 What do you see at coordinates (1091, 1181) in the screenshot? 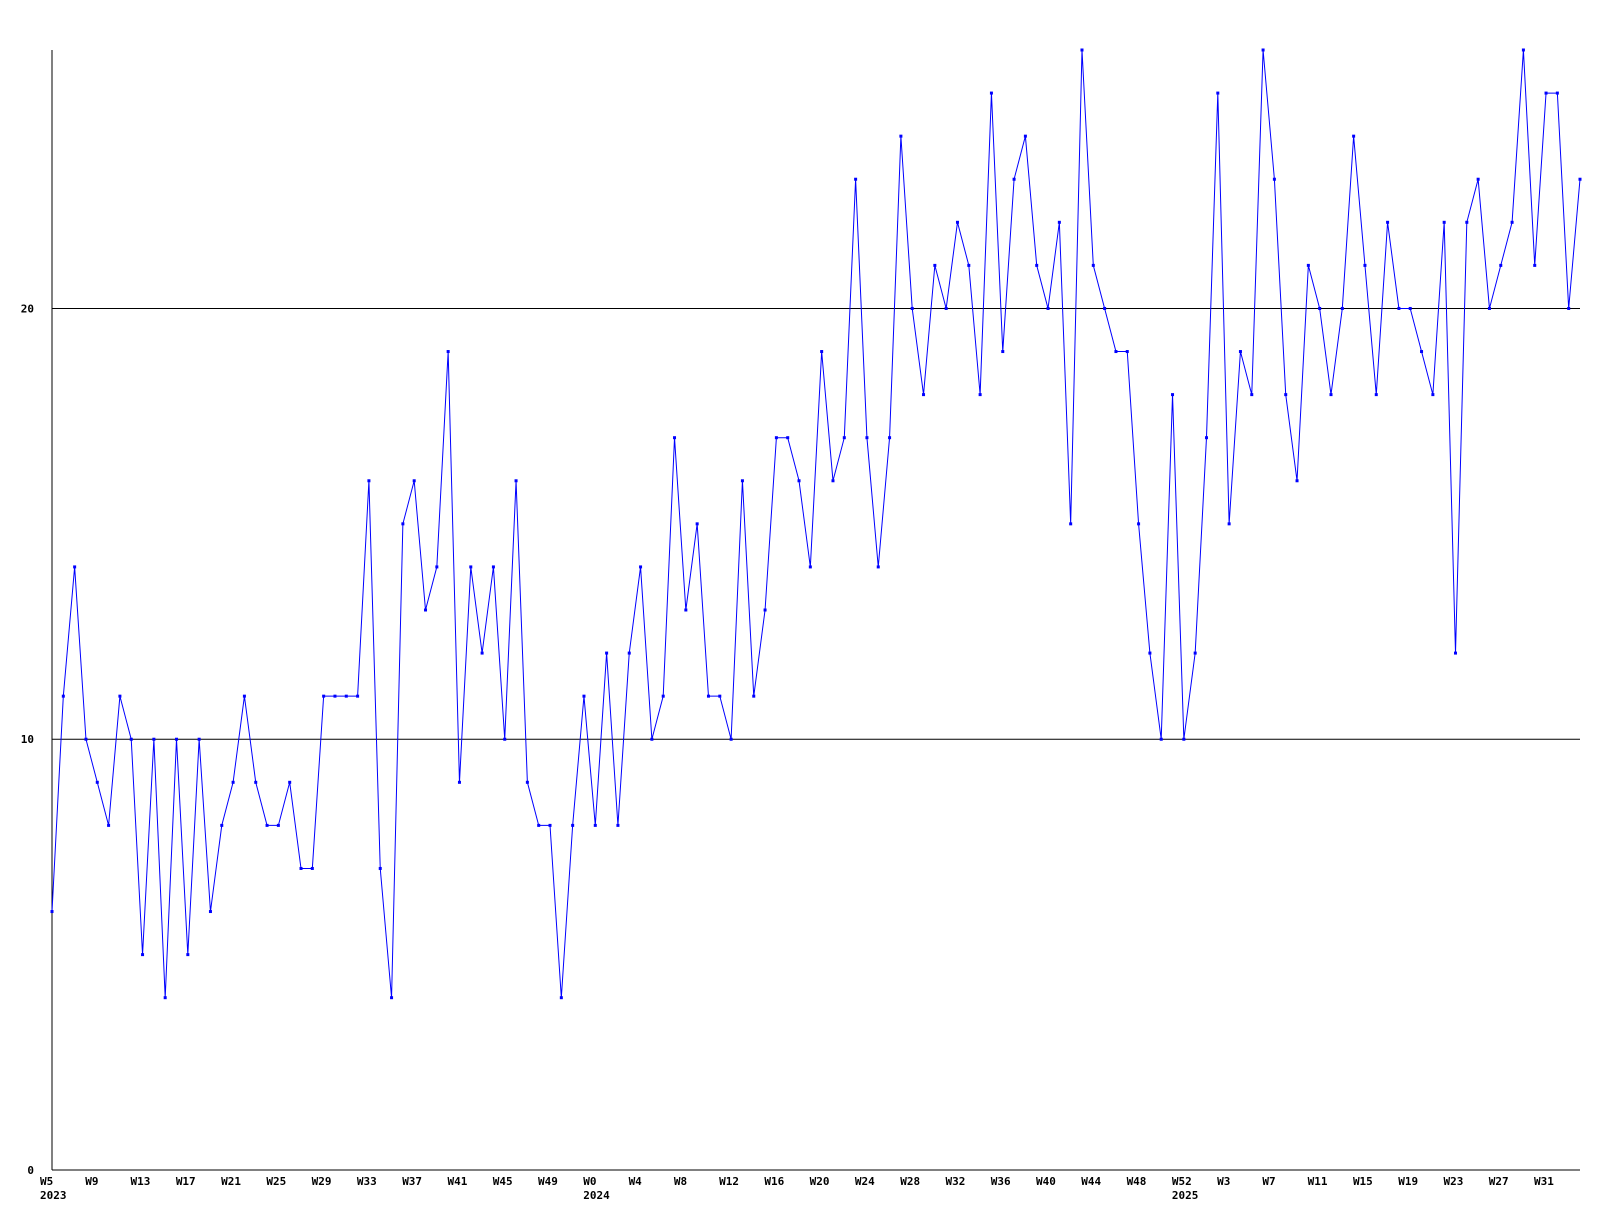
I see `x-tick-label: W44` at bounding box center [1091, 1181].